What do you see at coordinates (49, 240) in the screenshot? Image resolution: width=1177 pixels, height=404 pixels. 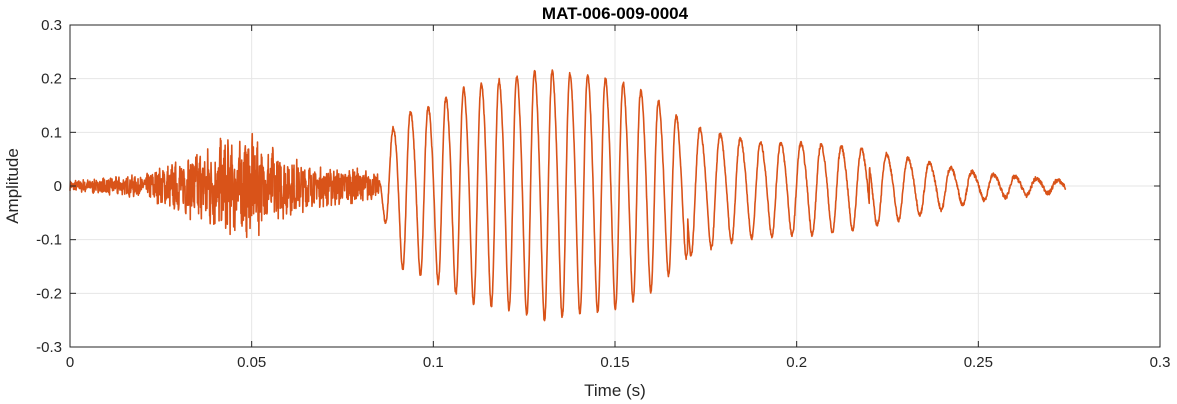 I see `y-tick-label: -0.1` at bounding box center [49, 240].